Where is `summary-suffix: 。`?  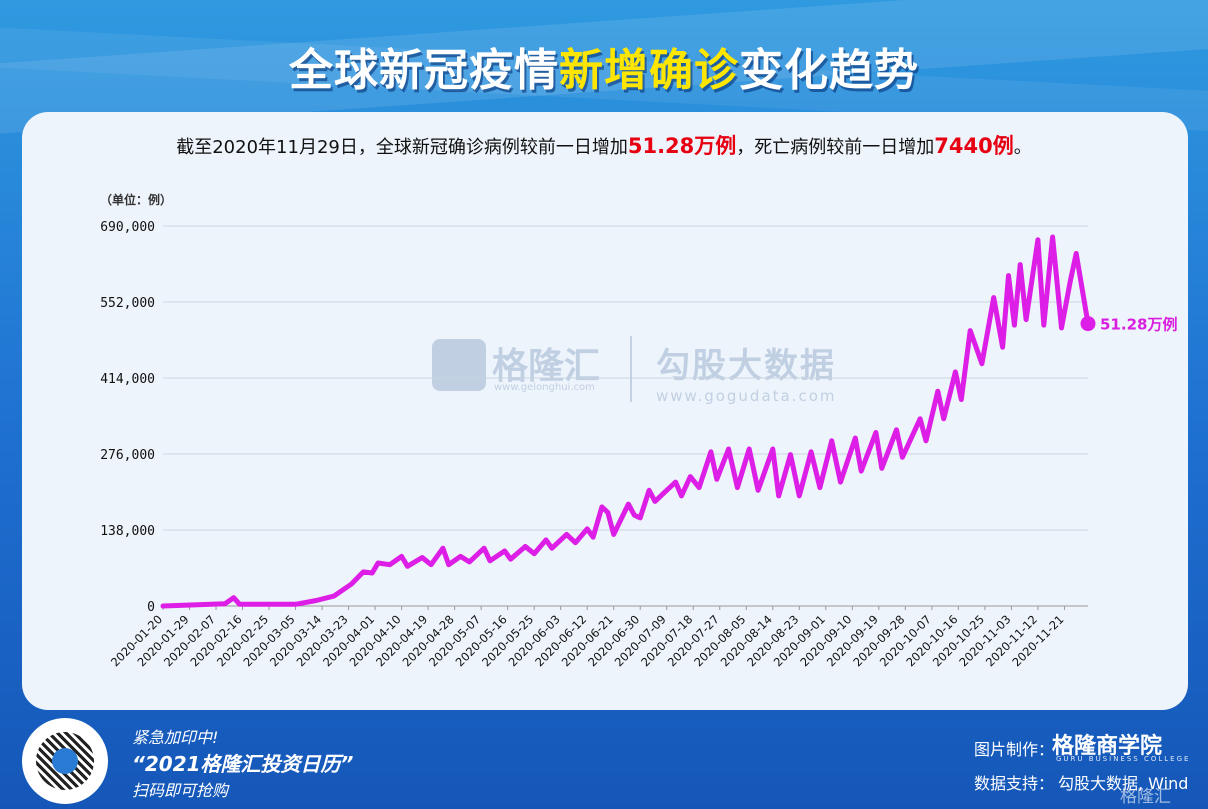
summary-suffix: 。 is located at coordinates (1022, 147).